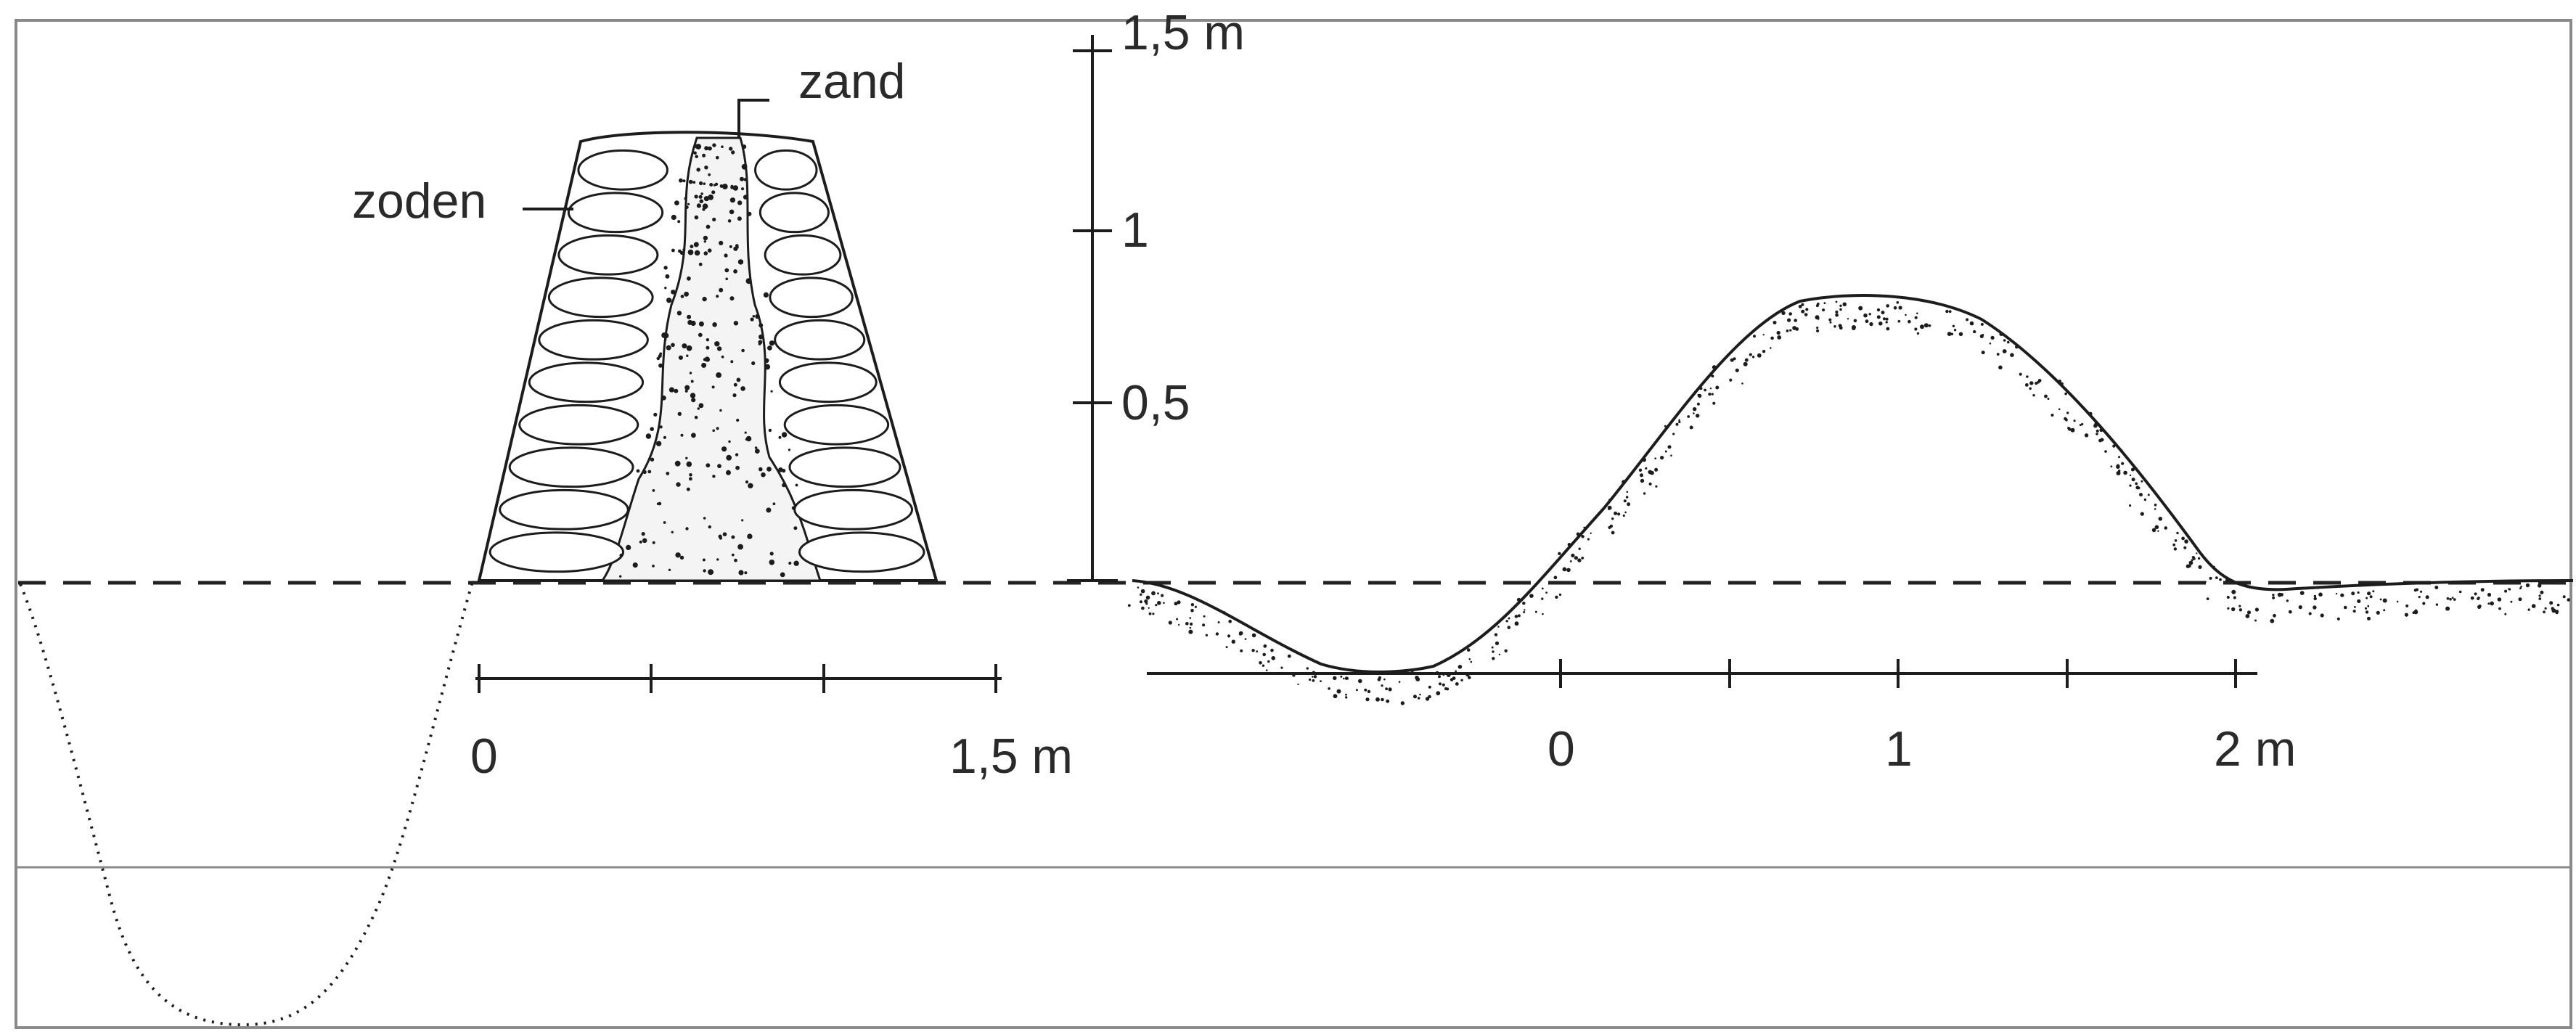 The height and width of the screenshot is (1032, 2576). I want to click on sod-wall, so click(708, 356).